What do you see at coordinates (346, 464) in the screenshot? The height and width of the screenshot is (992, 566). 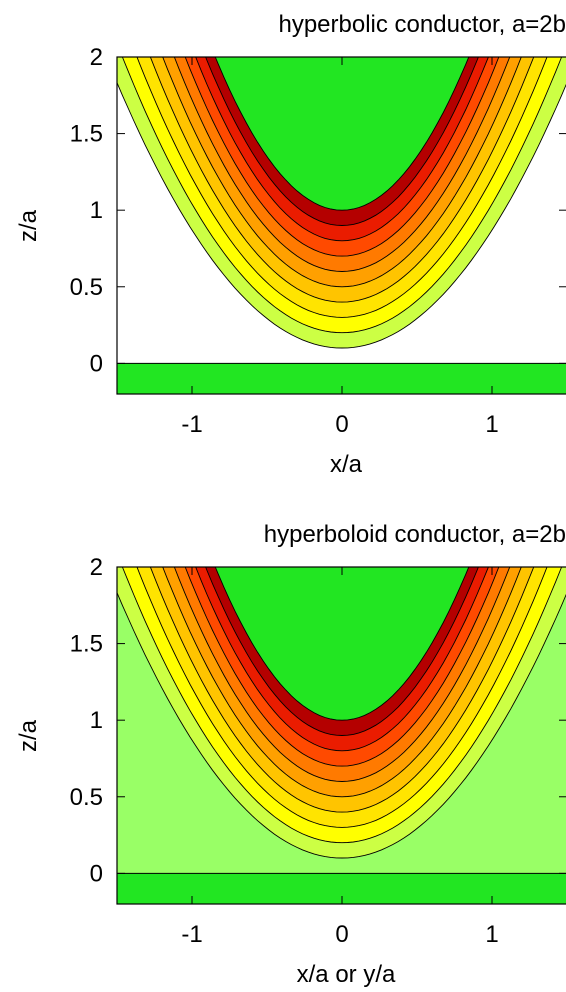 I see `x-axis-label: x/a` at bounding box center [346, 464].